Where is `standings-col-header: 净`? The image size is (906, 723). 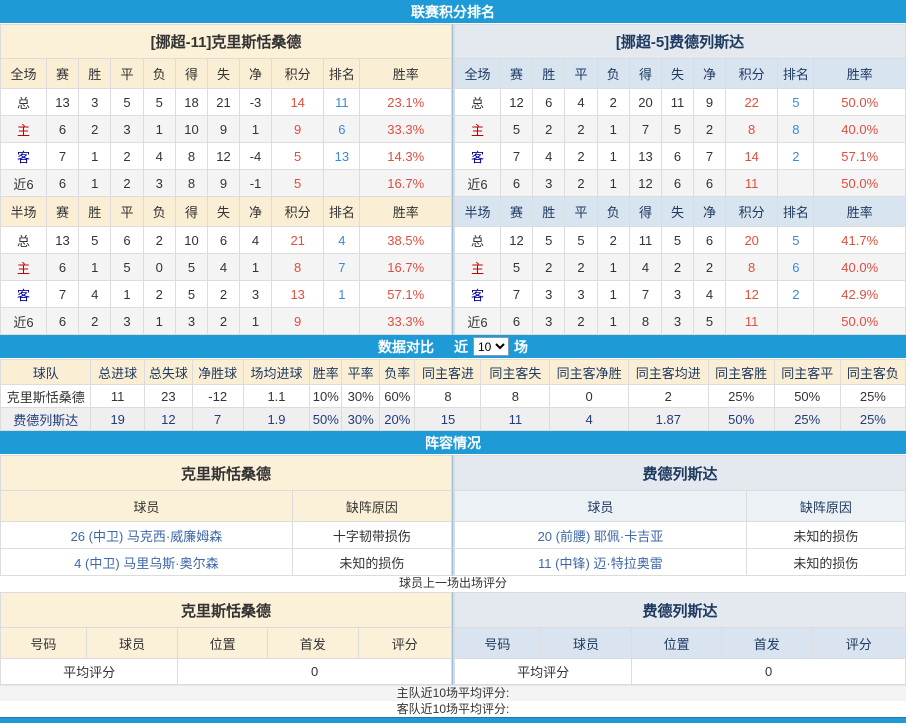 standings-col-header: 净 is located at coordinates (709, 211).